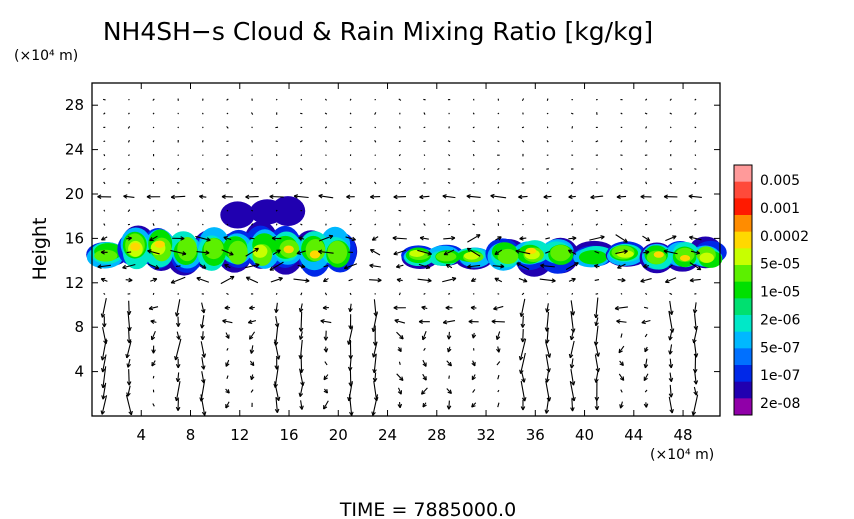 The height and width of the screenshot is (519, 854). Describe the element at coordinates (743, 357) in the screenshot. I see `colorbar-swatch` at that location.